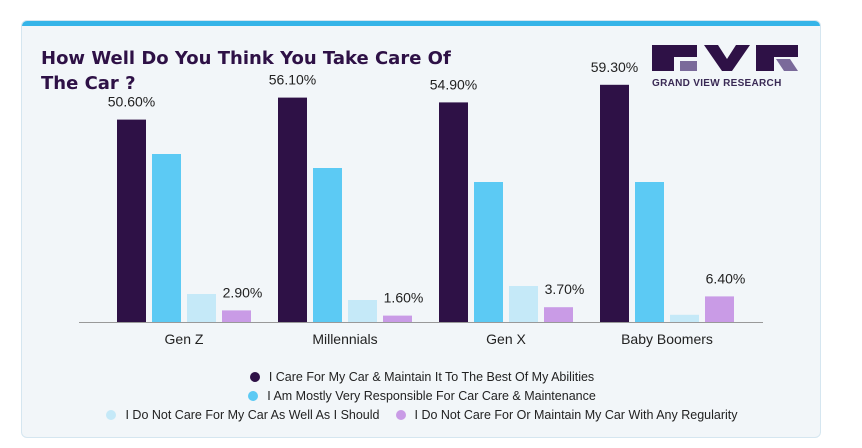  Describe the element at coordinates (131, 102) in the screenshot. I see `data-label: 50.60%` at that location.